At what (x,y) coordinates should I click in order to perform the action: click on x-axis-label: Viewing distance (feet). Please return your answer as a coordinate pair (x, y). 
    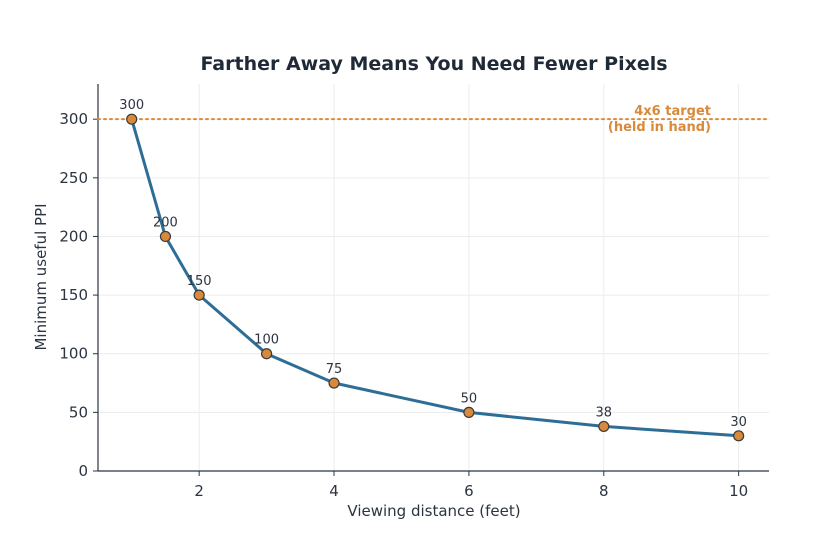
    Looking at the image, I should click on (433, 511).